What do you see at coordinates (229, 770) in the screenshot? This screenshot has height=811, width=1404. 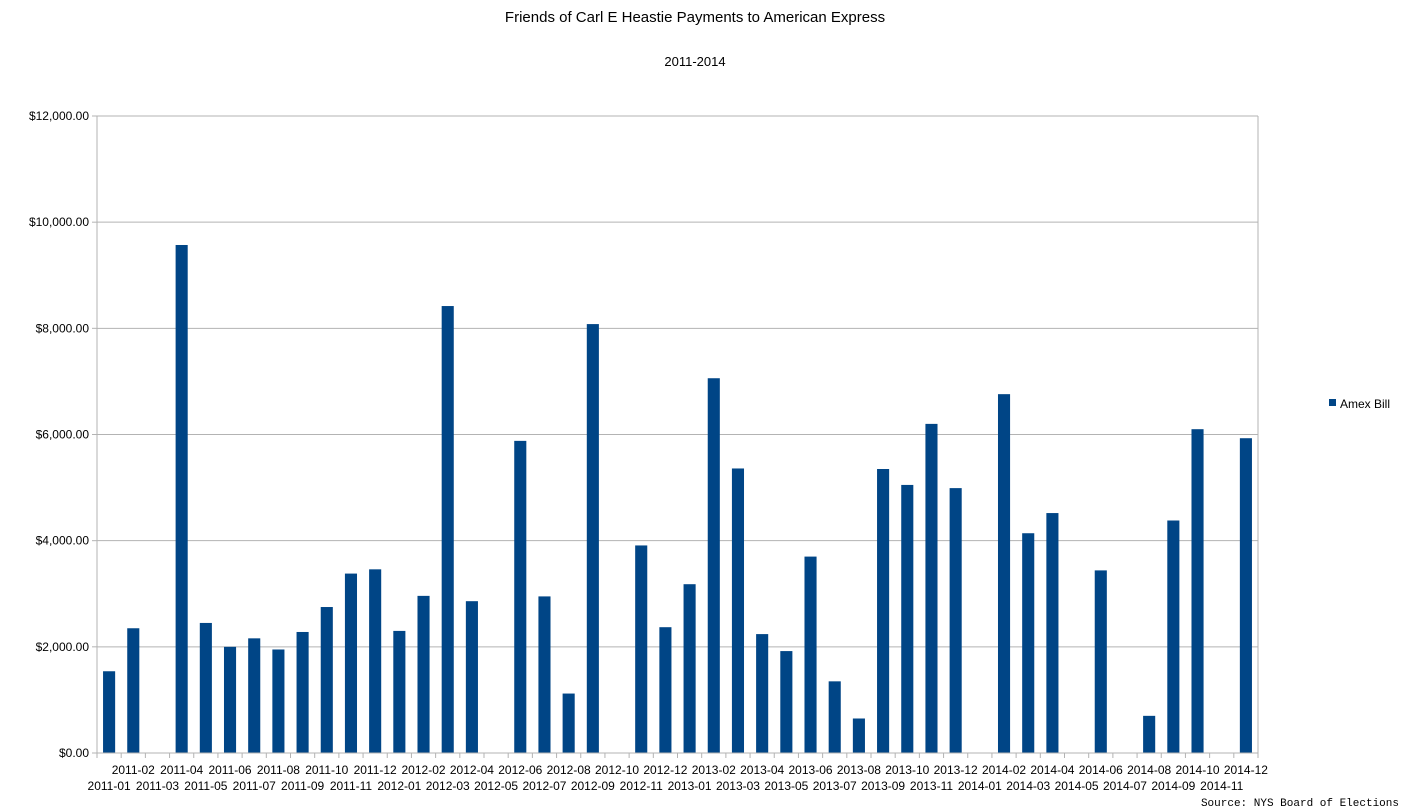 I see `x-tick-label: 2011-06` at bounding box center [229, 770].